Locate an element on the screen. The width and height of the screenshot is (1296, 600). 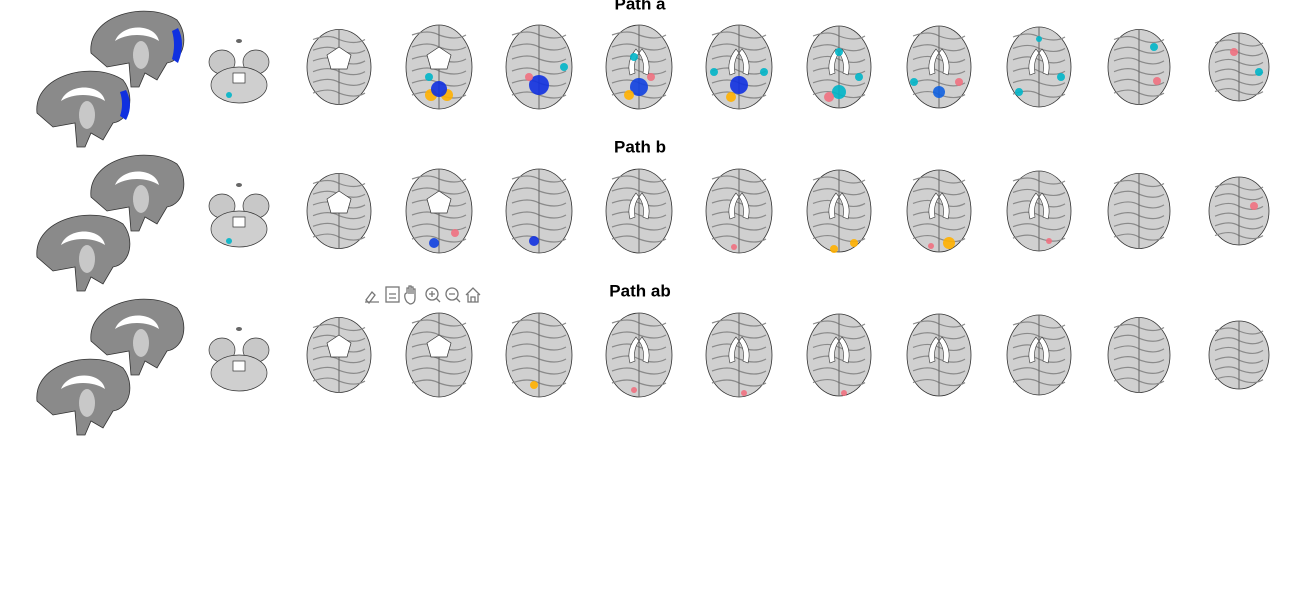
datatip-lines is located at coordinates (392, 296).